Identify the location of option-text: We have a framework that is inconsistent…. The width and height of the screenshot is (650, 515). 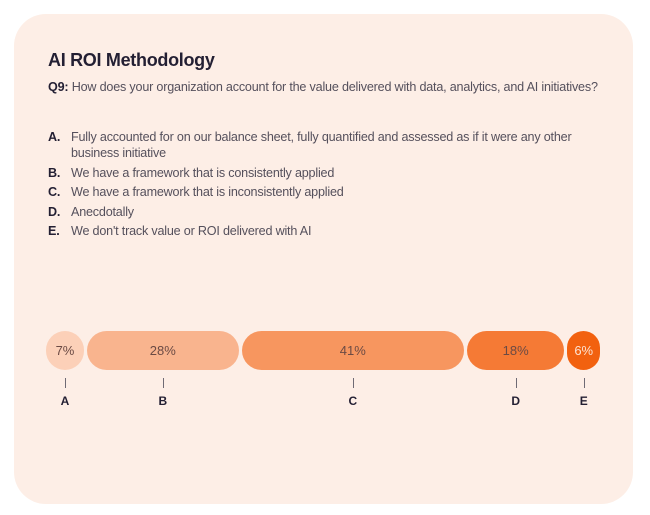
(207, 192).